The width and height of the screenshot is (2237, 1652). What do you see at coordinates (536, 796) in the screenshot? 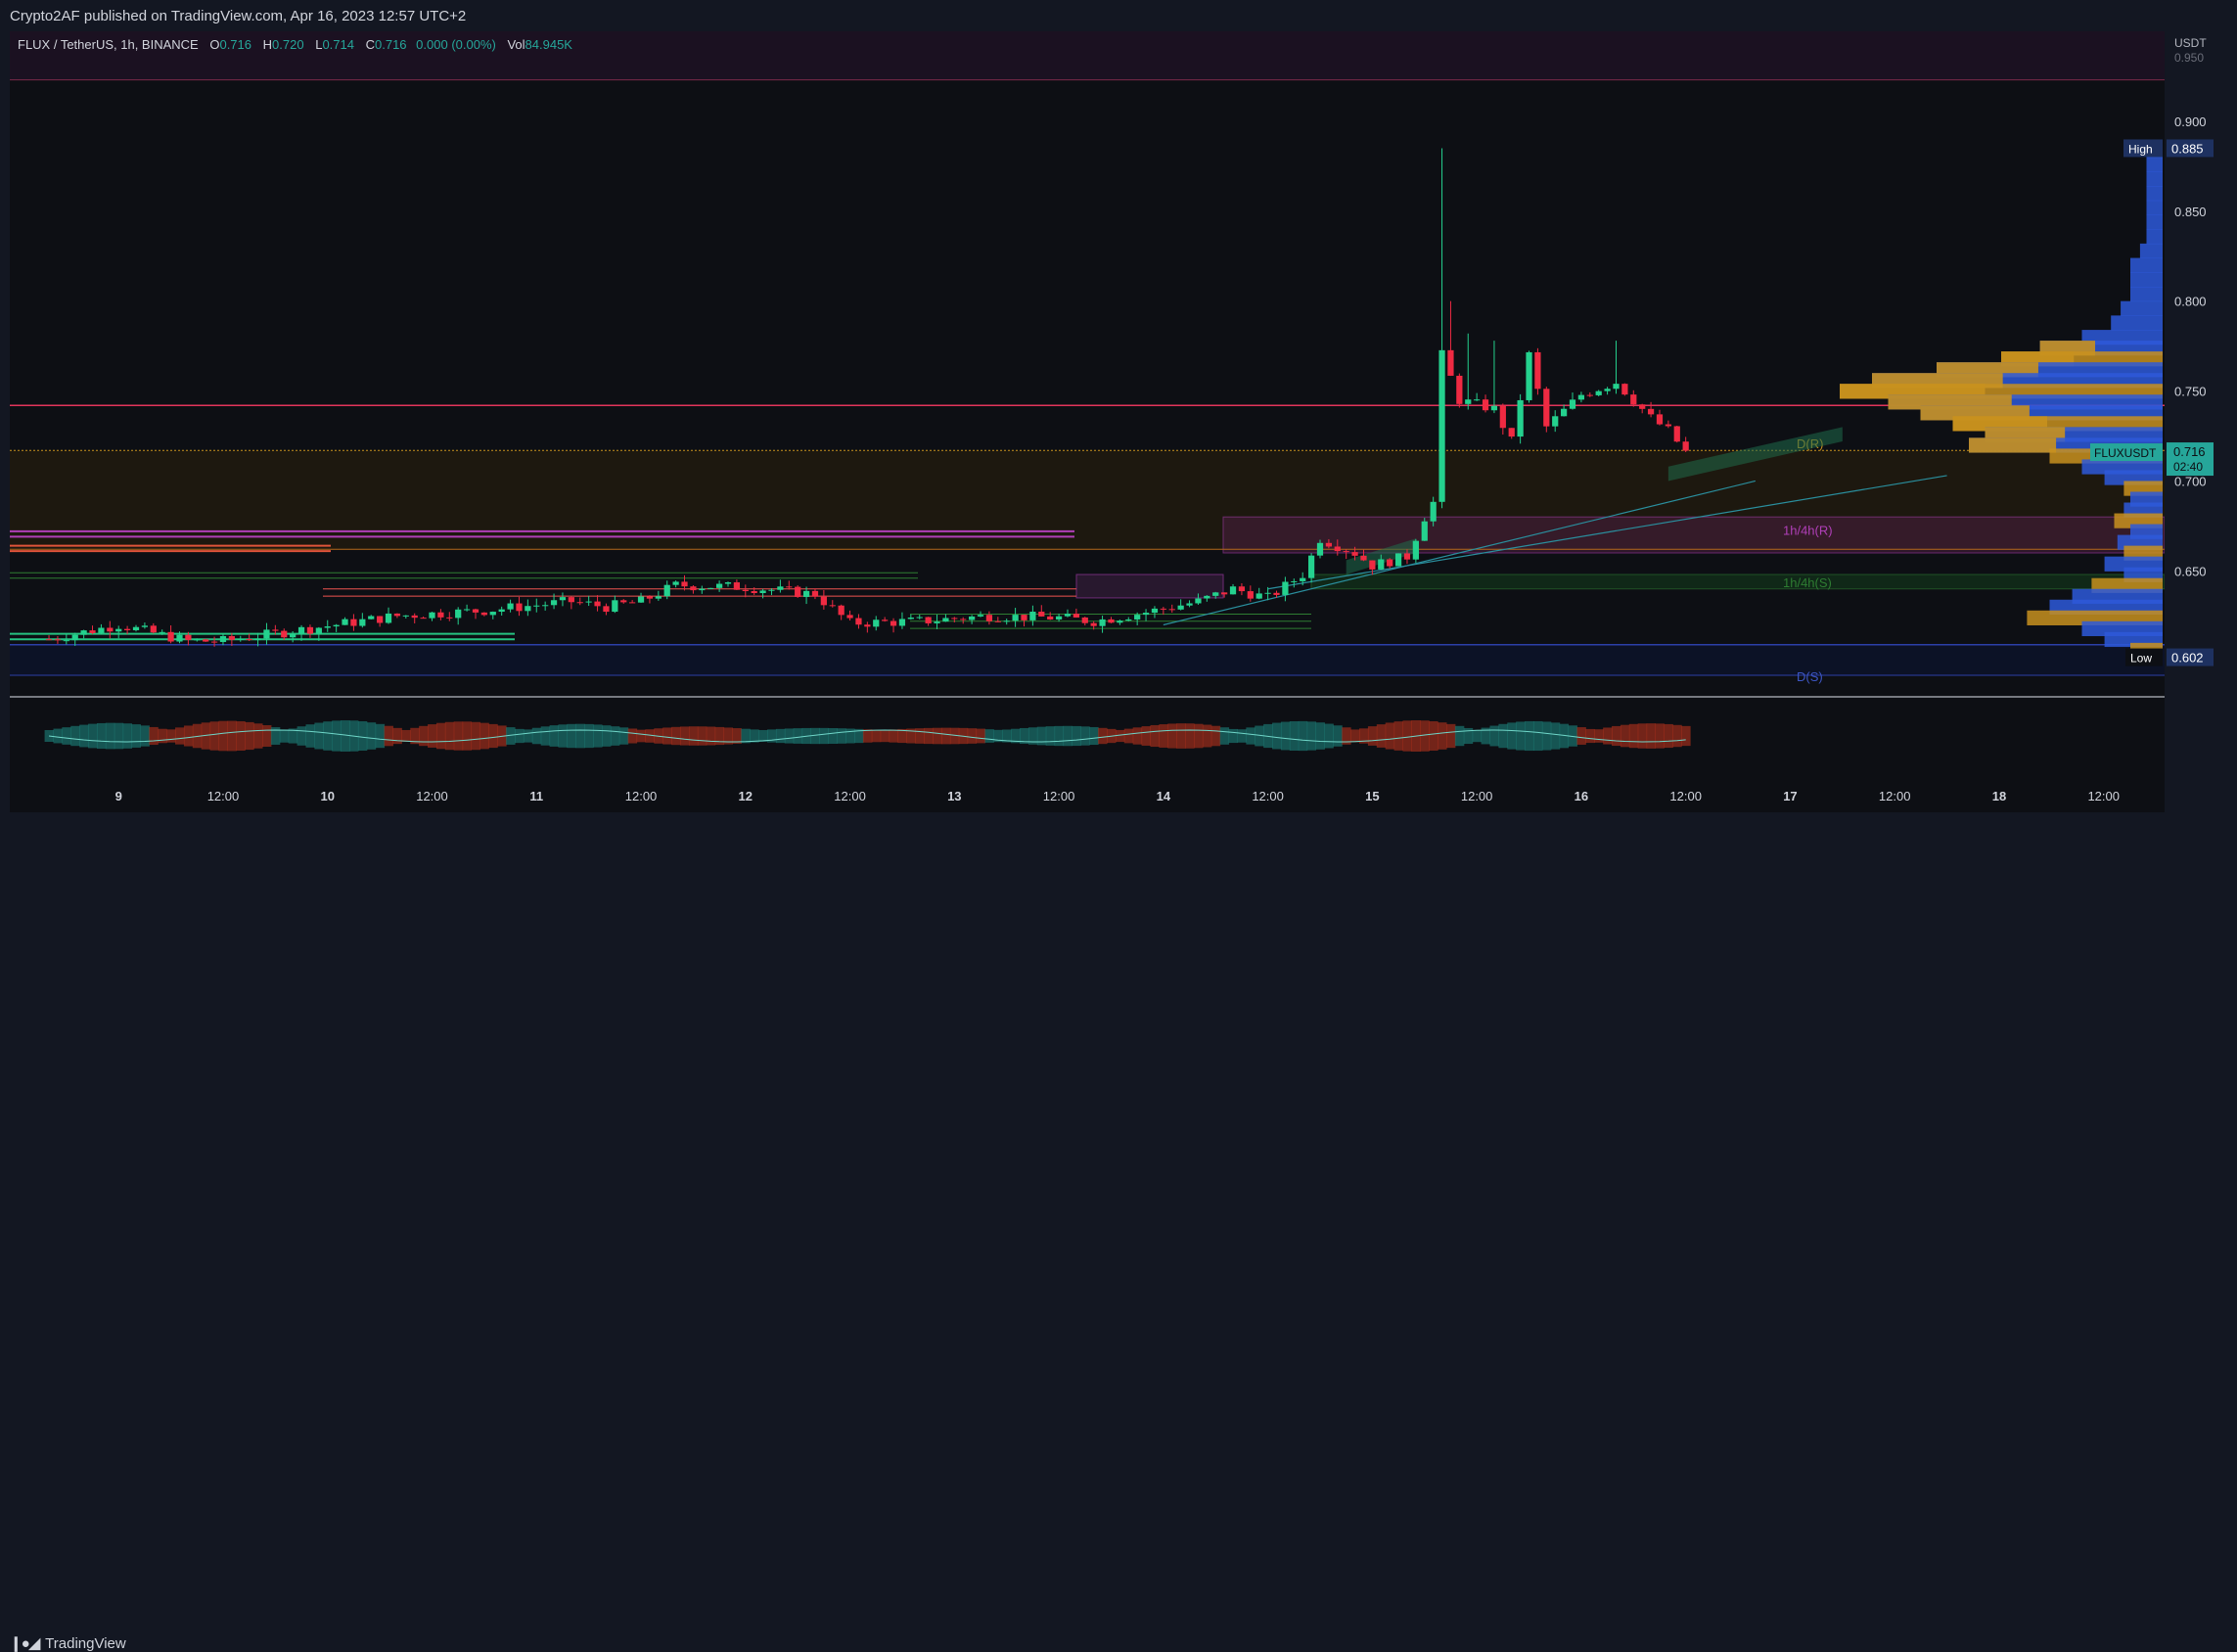
I see `time-axis-tick: 11` at bounding box center [536, 796].